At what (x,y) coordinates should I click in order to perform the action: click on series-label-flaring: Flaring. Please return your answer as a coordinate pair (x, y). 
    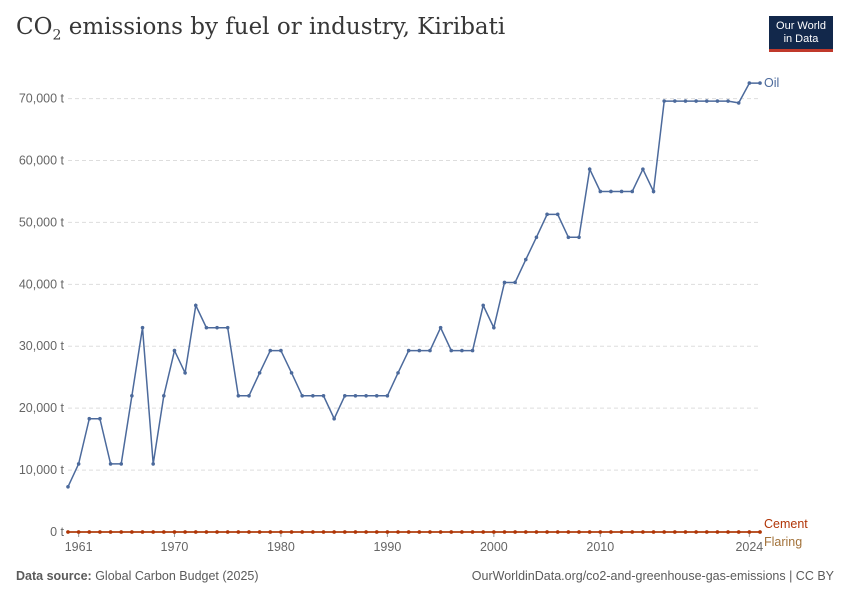
    Looking at the image, I should click on (783, 542).